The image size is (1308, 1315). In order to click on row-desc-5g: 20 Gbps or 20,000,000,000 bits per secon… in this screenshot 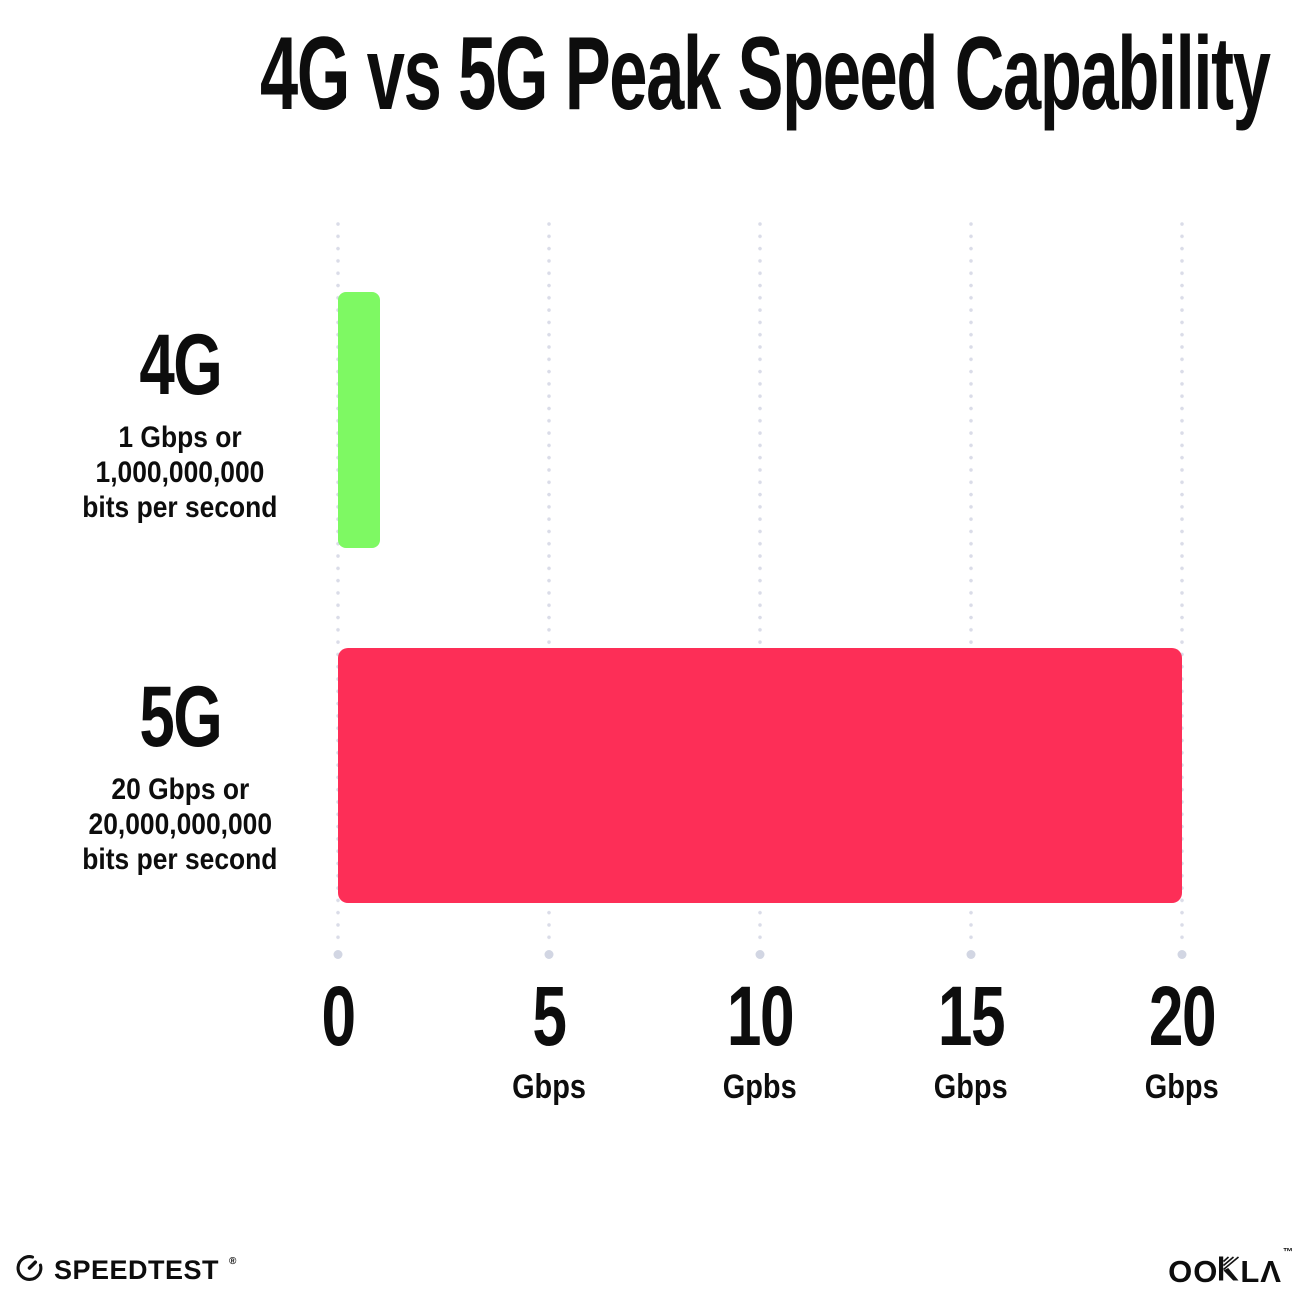, I will do `click(180, 824)`.